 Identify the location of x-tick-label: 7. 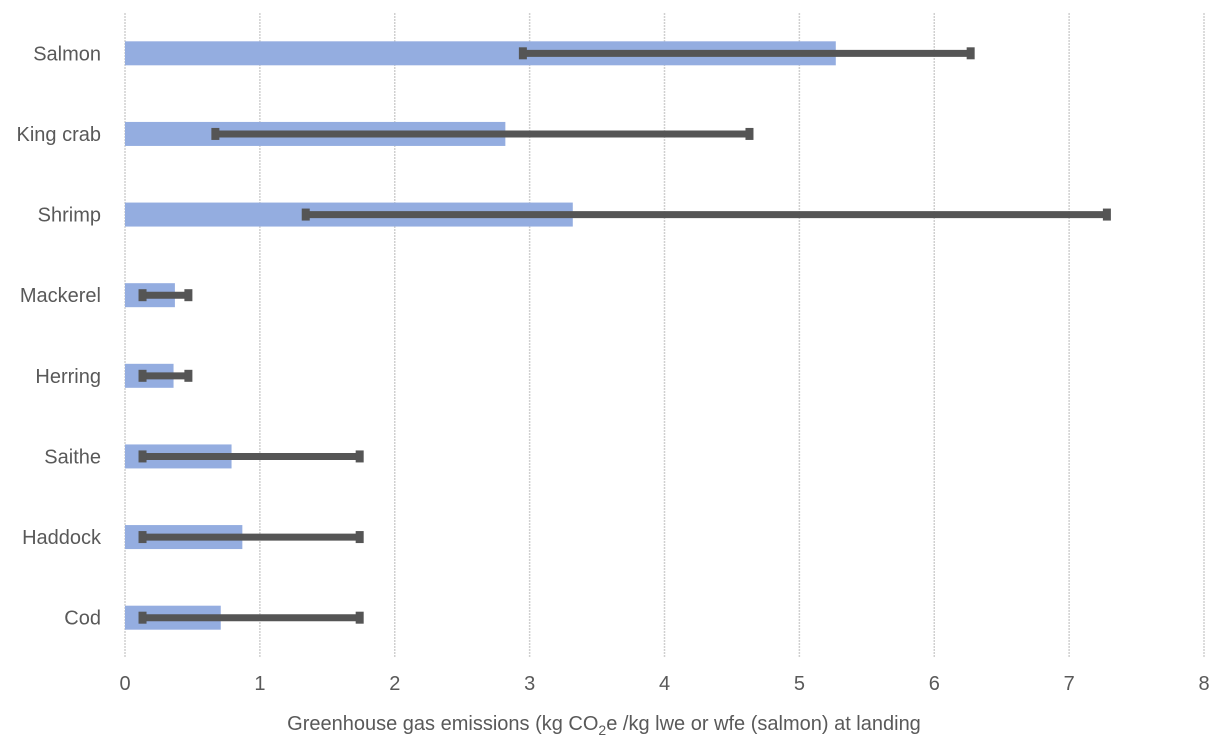
(1069, 684).